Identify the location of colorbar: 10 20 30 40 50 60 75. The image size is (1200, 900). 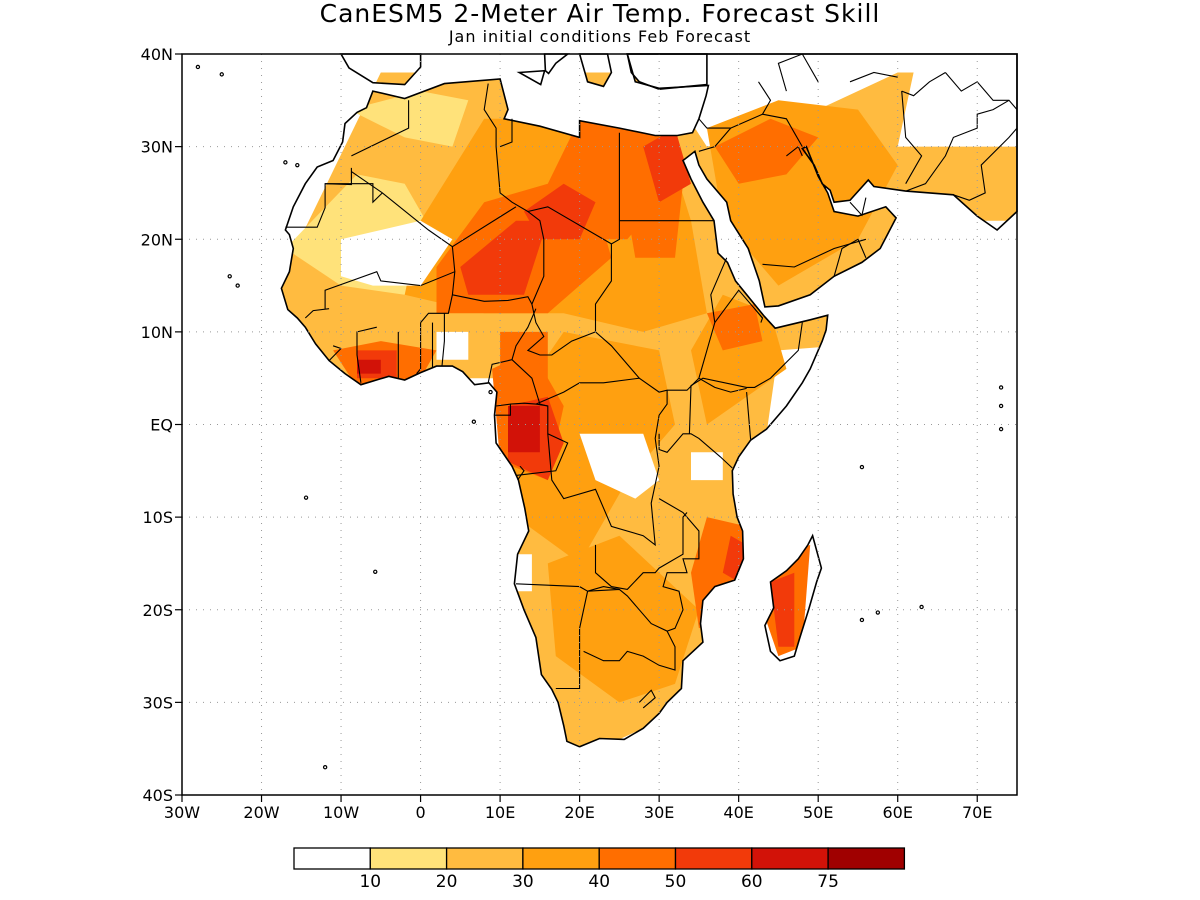
(599, 869).